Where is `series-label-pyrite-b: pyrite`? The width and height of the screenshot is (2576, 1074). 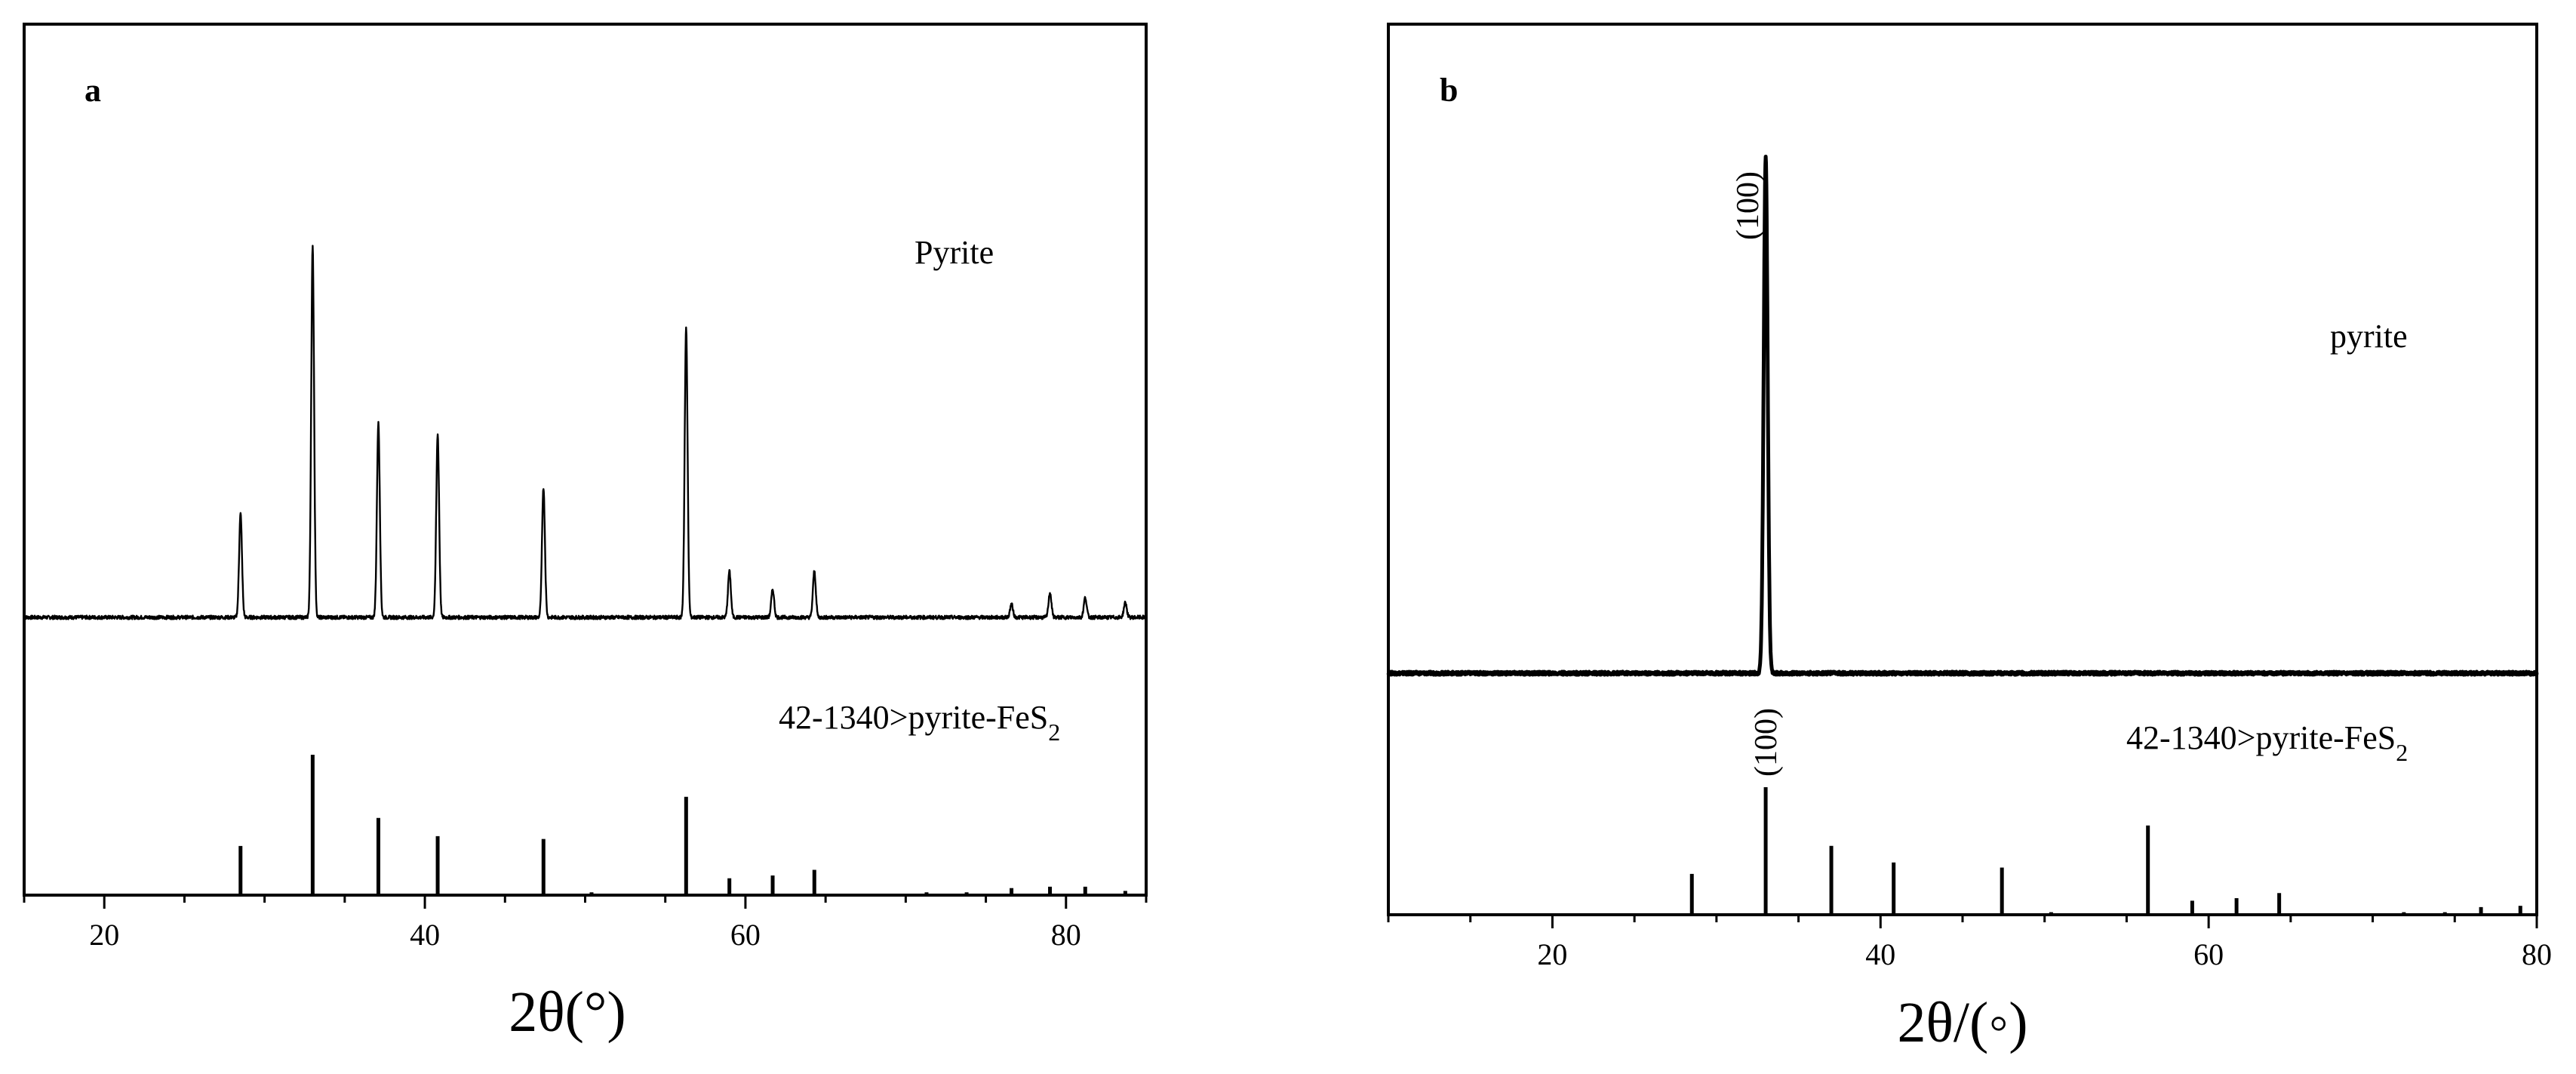
series-label-pyrite-b: pyrite is located at coordinates (2369, 336).